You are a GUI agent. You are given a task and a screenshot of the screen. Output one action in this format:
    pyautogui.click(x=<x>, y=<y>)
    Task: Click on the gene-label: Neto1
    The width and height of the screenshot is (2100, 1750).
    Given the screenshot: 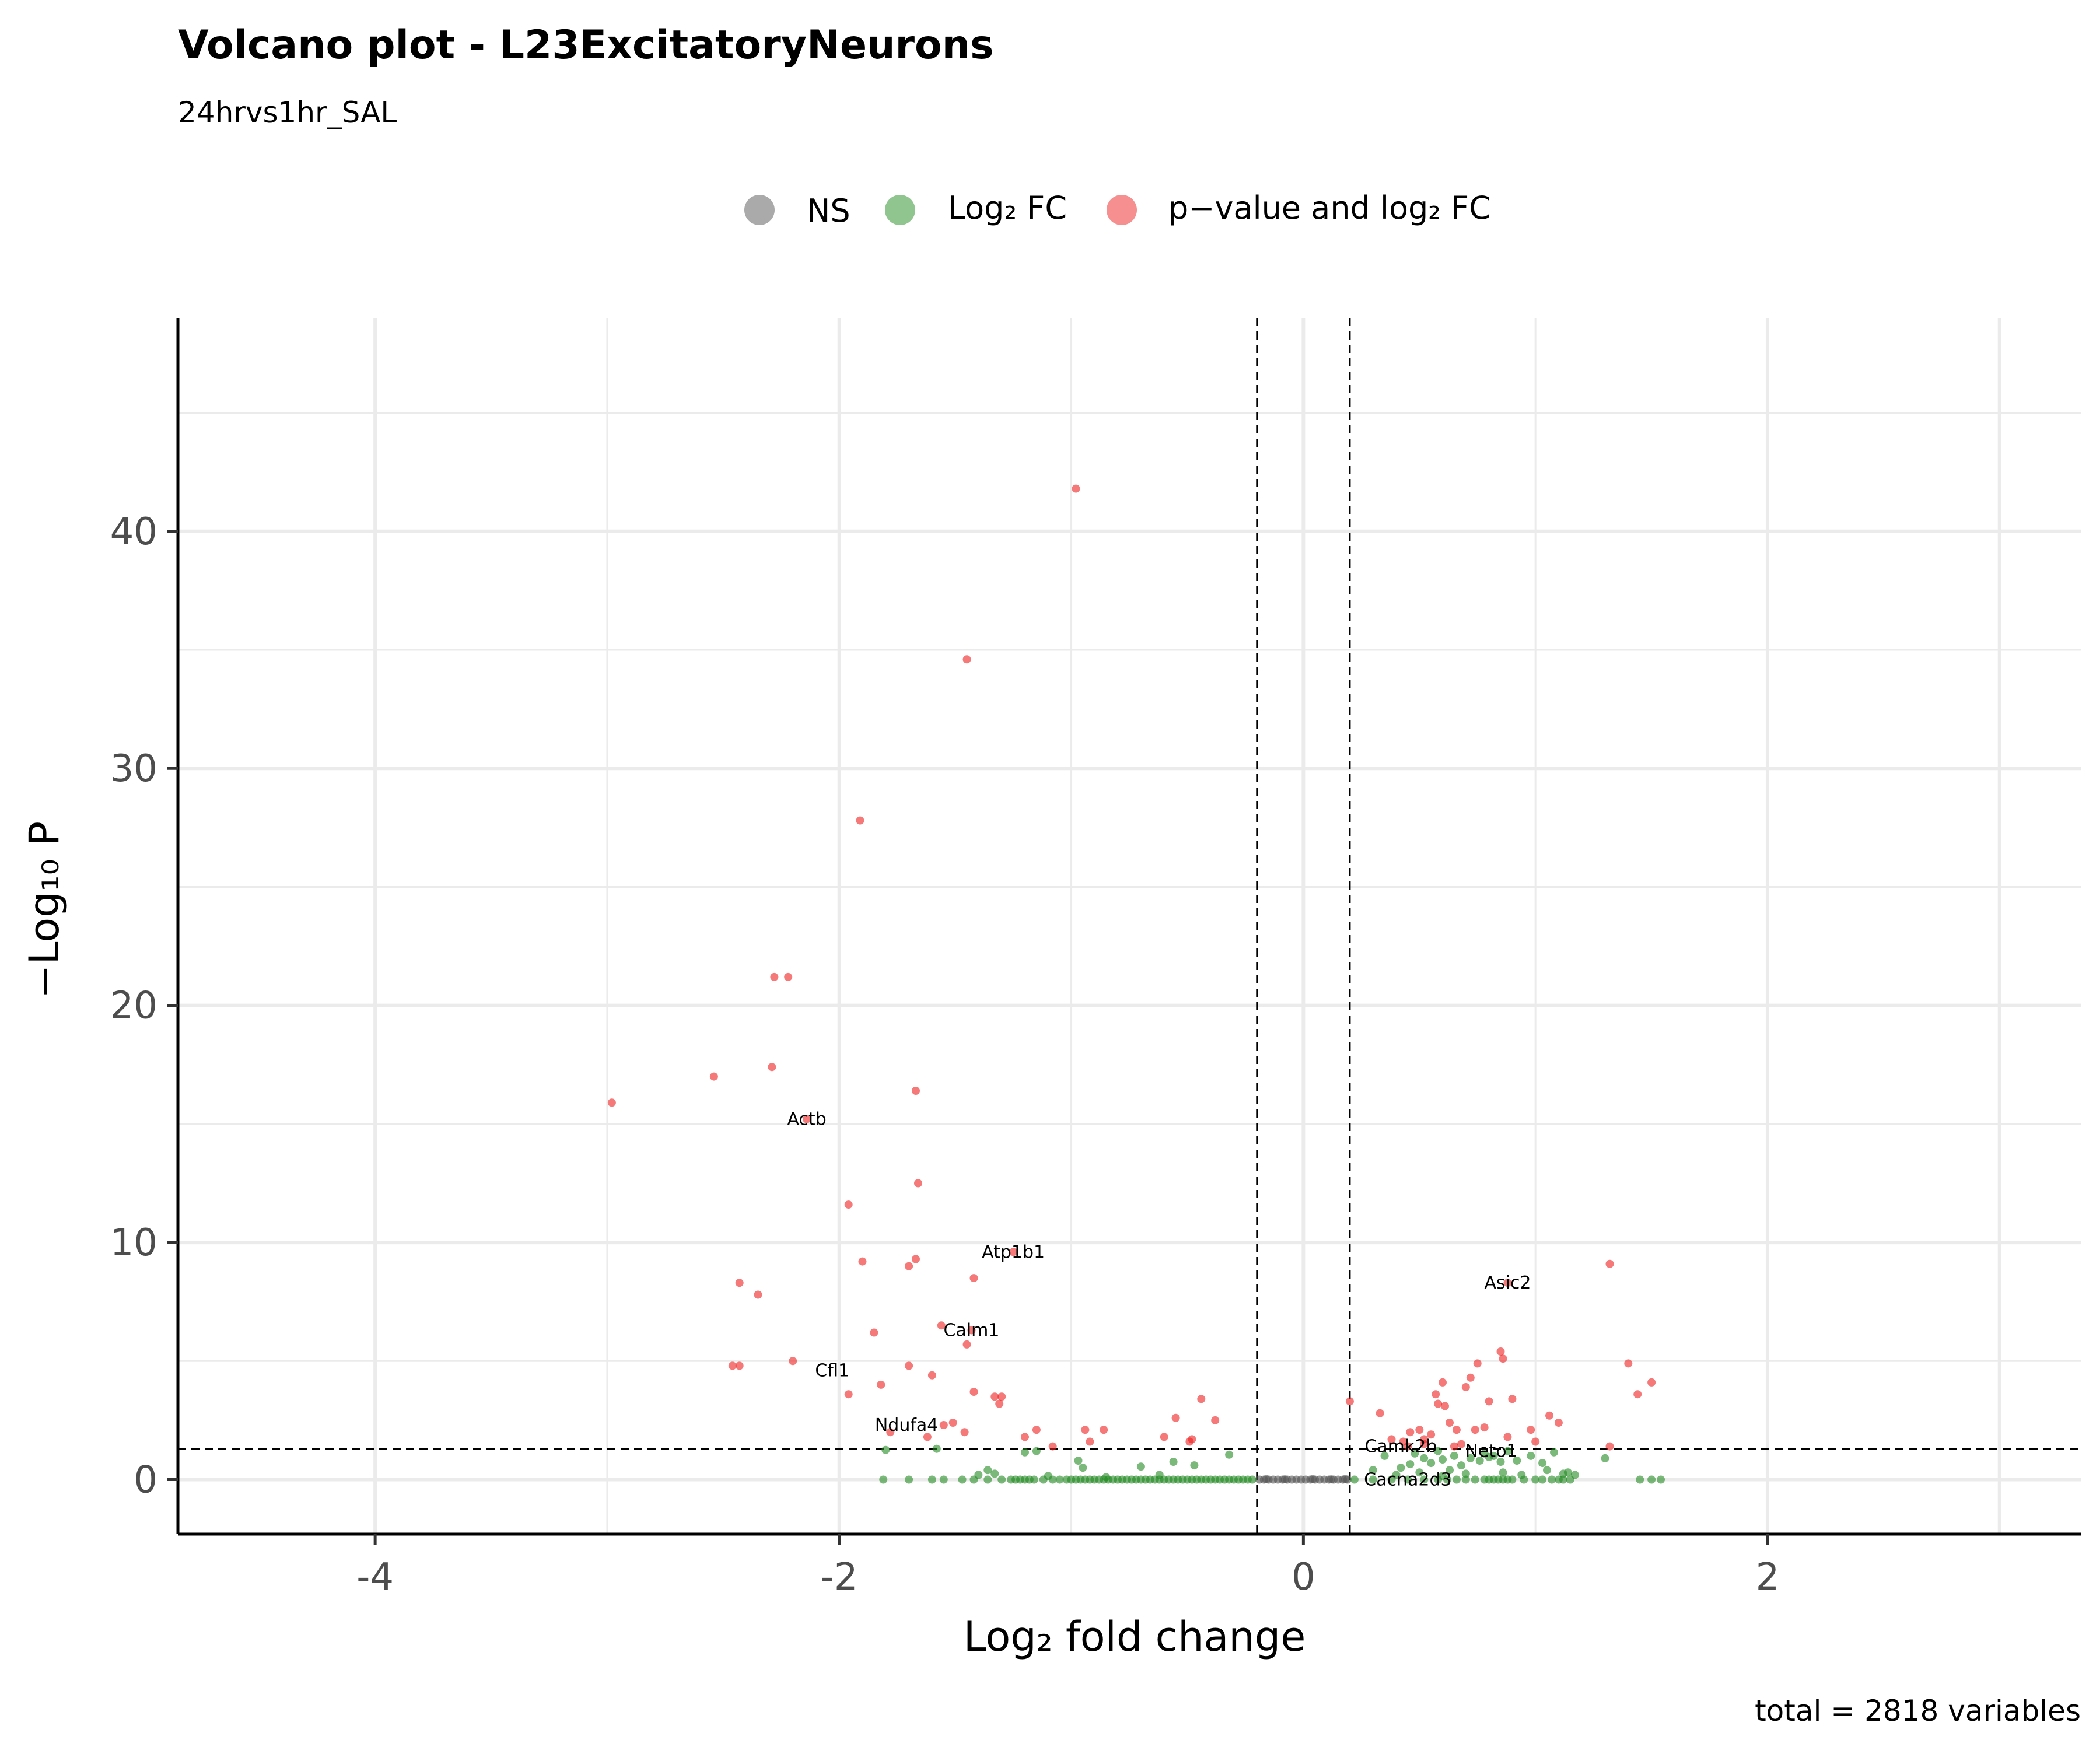 What is the action you would take?
    pyautogui.click(x=1491, y=1451)
    